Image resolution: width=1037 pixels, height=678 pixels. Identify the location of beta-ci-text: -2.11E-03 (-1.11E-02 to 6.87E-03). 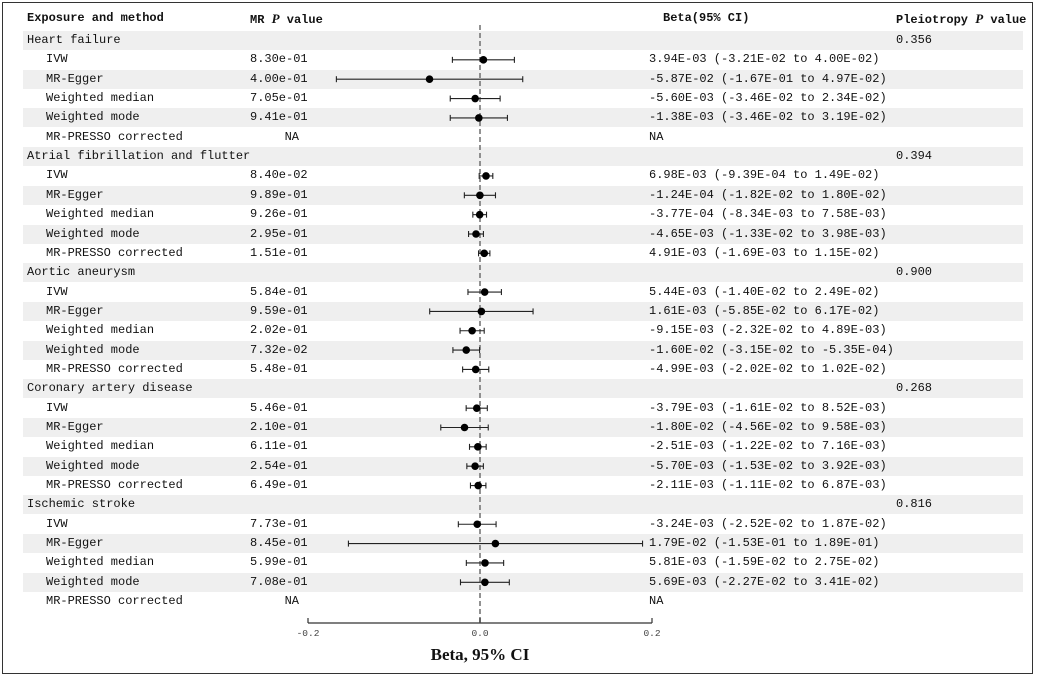
(768, 485).